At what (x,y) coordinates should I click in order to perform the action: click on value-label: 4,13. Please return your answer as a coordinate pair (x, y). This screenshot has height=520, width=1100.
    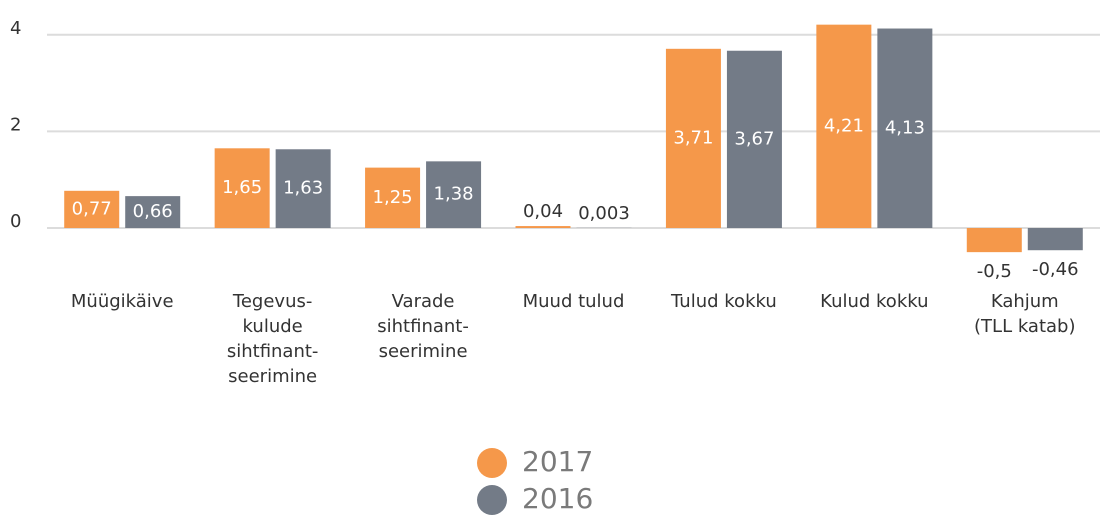
    Looking at the image, I should click on (905, 127).